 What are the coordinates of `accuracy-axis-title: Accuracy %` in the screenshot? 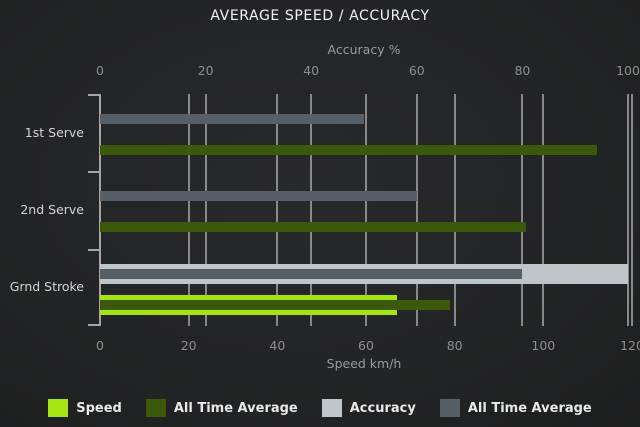 It's located at (364, 49).